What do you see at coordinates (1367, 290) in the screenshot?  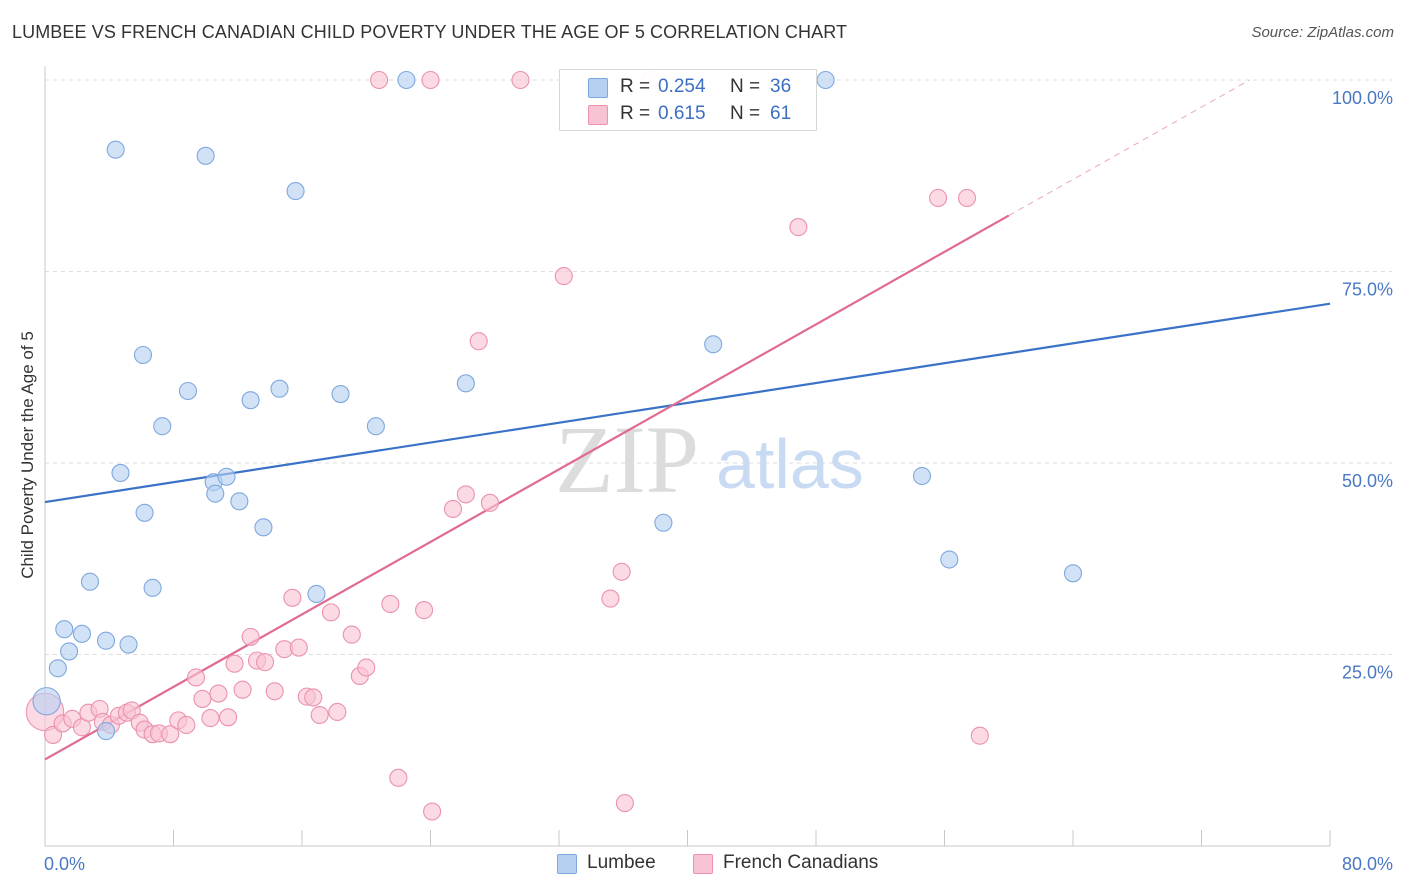 I see `y-tick-label: 75.0%` at bounding box center [1367, 290].